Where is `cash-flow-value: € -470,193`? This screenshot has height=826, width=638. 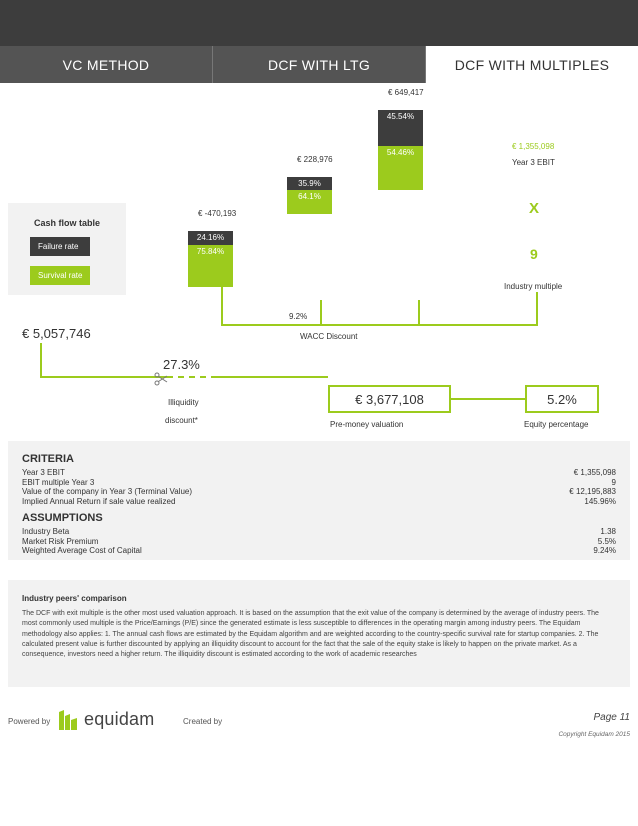
cash-flow-value: € -470,193 is located at coordinates (217, 213).